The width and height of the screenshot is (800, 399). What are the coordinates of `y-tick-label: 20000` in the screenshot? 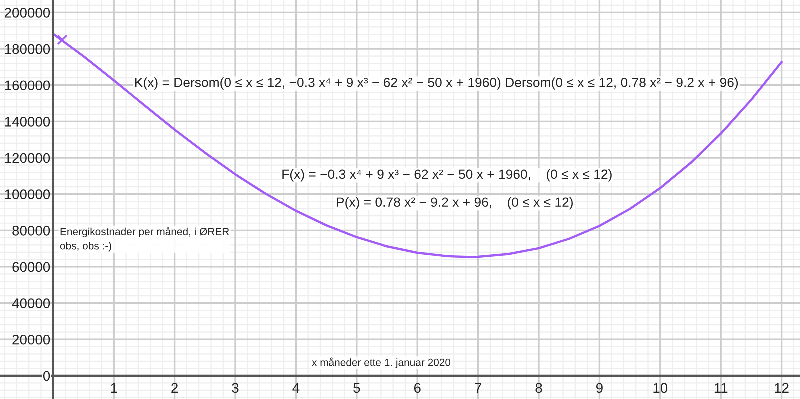 It's located at (31, 339).